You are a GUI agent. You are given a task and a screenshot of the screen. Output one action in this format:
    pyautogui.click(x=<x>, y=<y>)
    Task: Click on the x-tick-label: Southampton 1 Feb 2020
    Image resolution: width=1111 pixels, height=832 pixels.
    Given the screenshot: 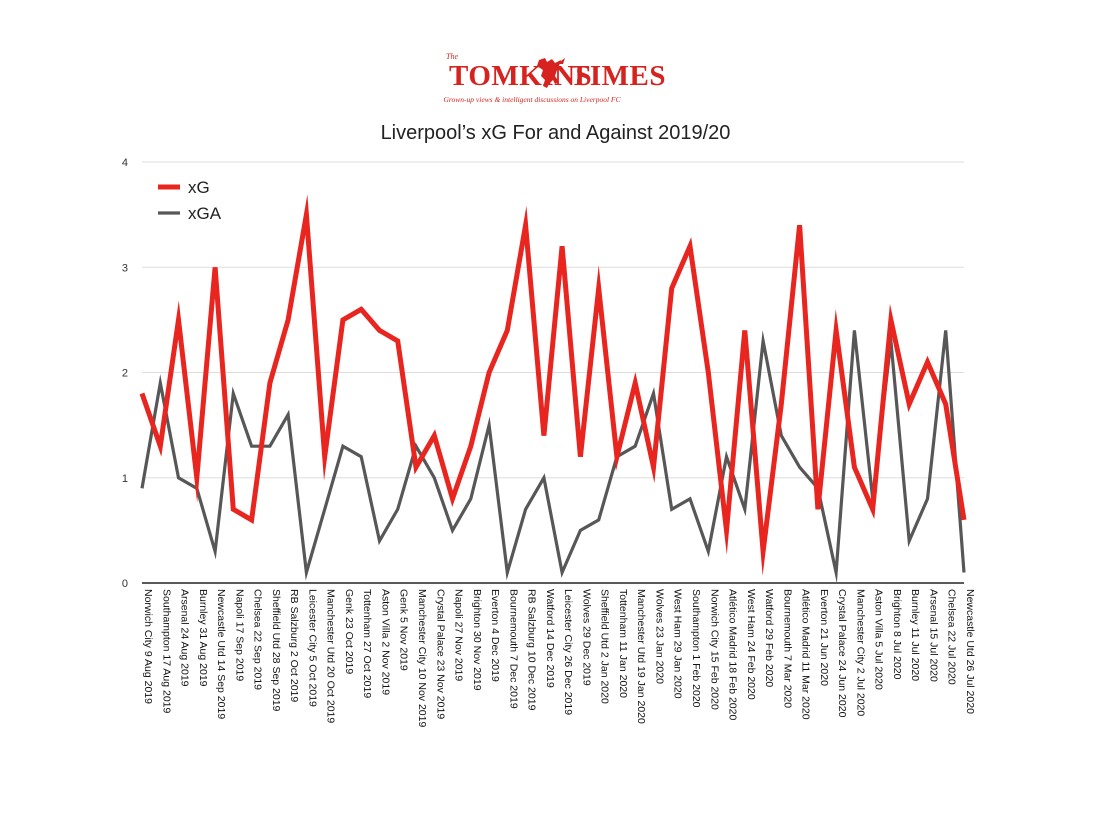 What is the action you would take?
    pyautogui.click(x=696, y=648)
    